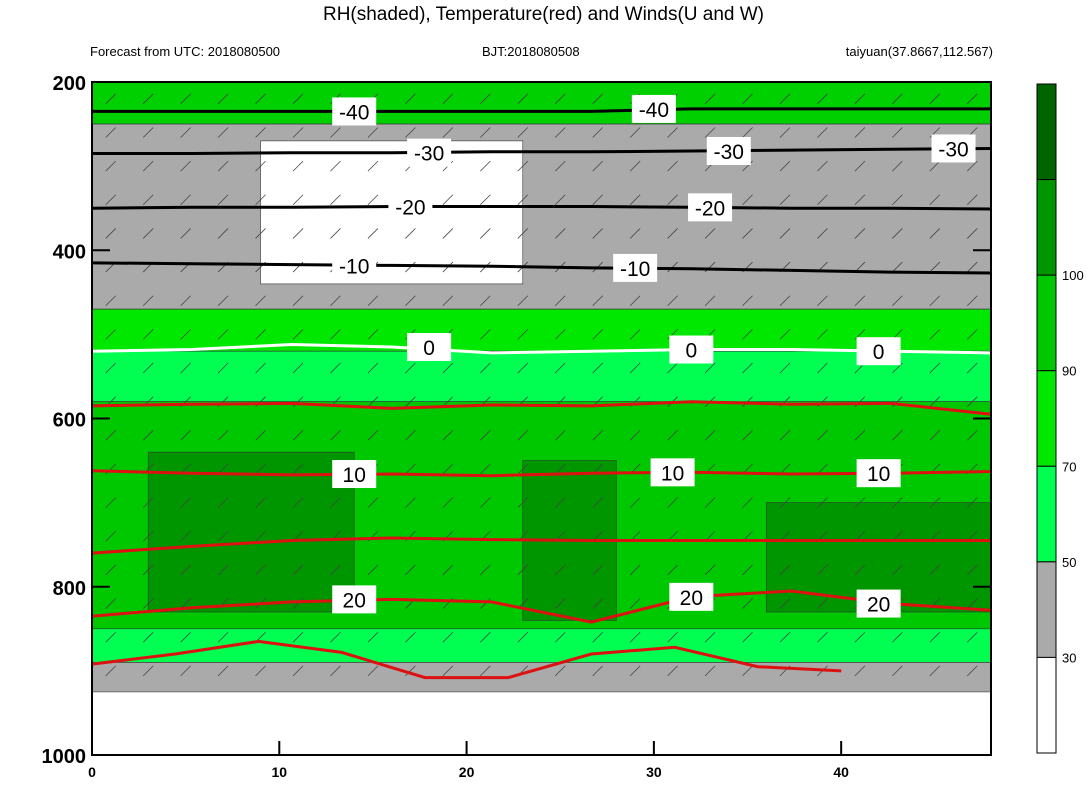  What do you see at coordinates (185, 51) in the screenshot?
I see `forecast-subtitle: Forecast from UTC: 2018080500` at bounding box center [185, 51].